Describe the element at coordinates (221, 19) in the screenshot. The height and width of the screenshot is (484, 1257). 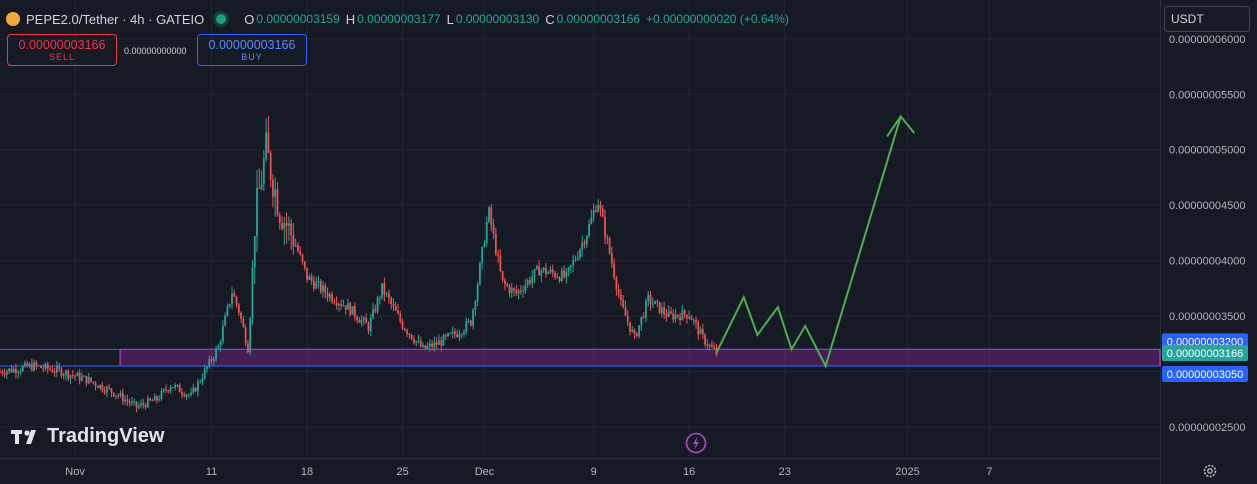
I see `market-status-icon` at that location.